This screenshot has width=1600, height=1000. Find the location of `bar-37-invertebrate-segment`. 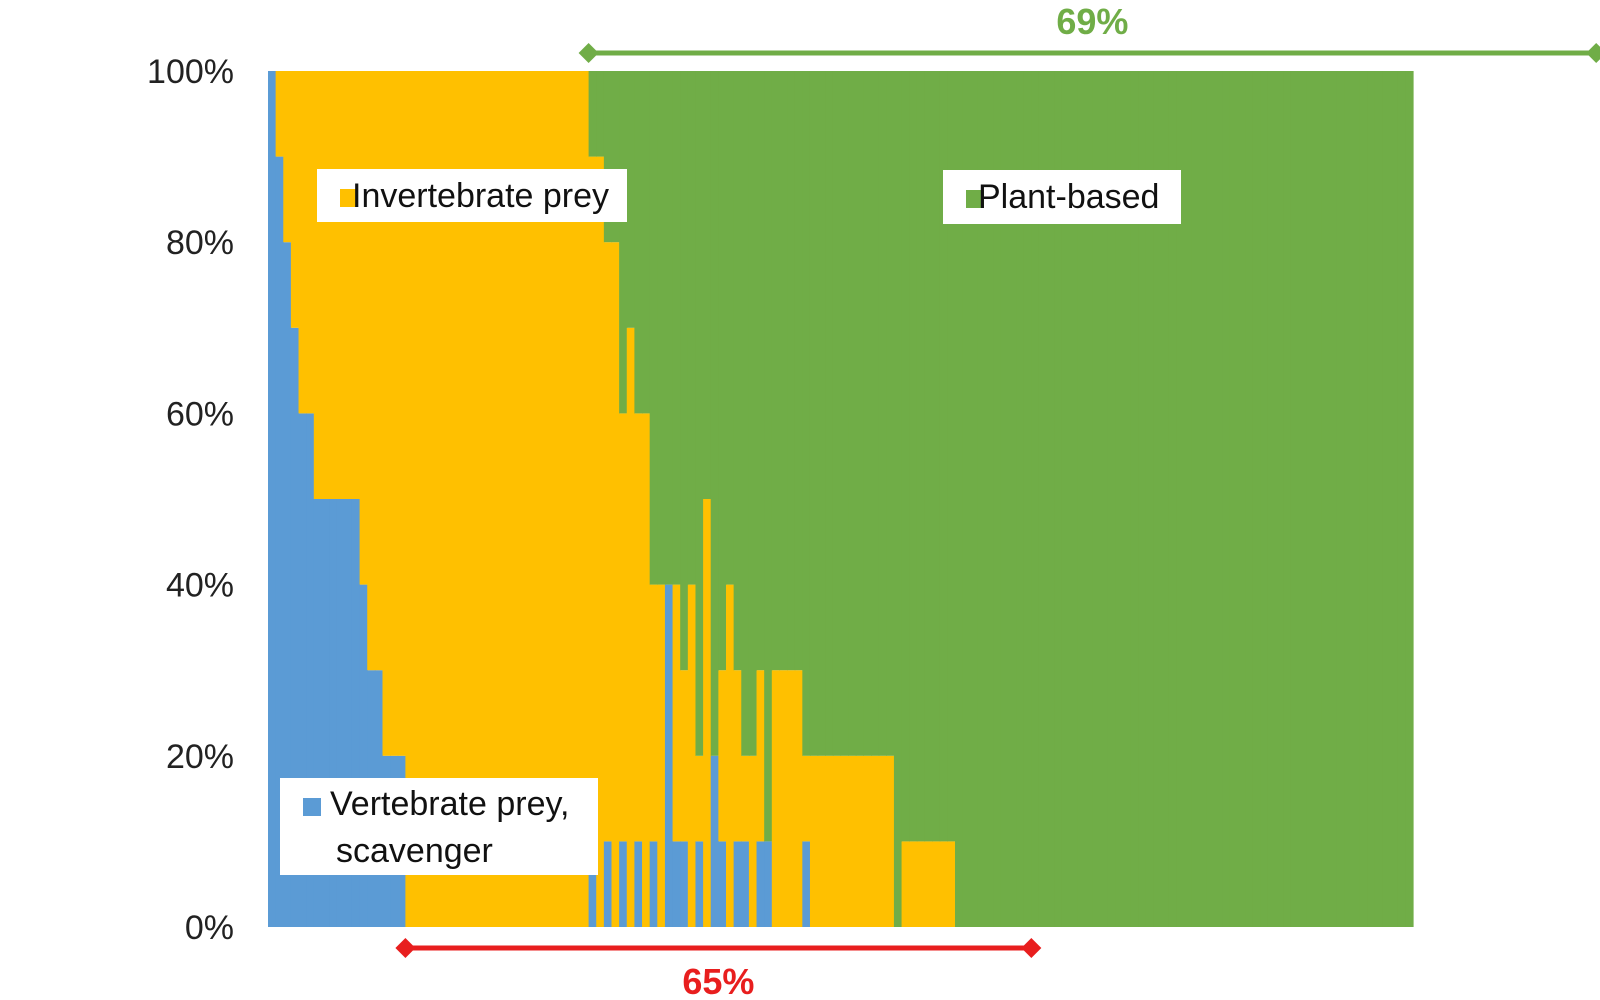

bar-37-invertebrate-segment is located at coordinates (554, 499).